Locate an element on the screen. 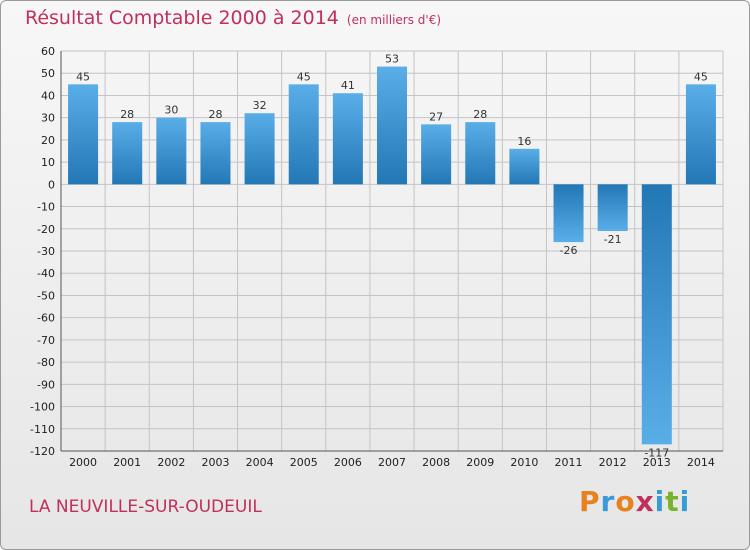 The width and height of the screenshot is (750, 550). y-tick-label: -110 is located at coordinates (42, 429).